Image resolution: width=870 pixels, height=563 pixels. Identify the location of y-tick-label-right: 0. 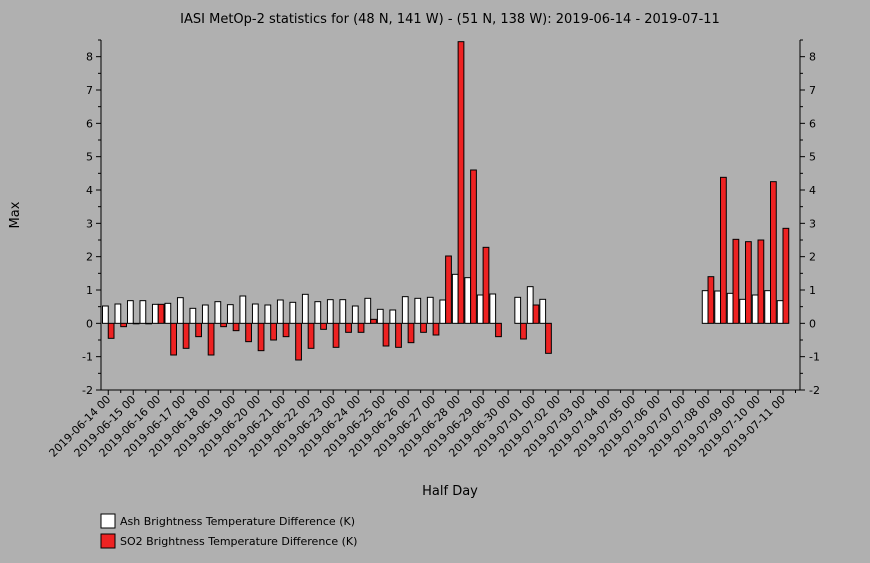
(812, 323).